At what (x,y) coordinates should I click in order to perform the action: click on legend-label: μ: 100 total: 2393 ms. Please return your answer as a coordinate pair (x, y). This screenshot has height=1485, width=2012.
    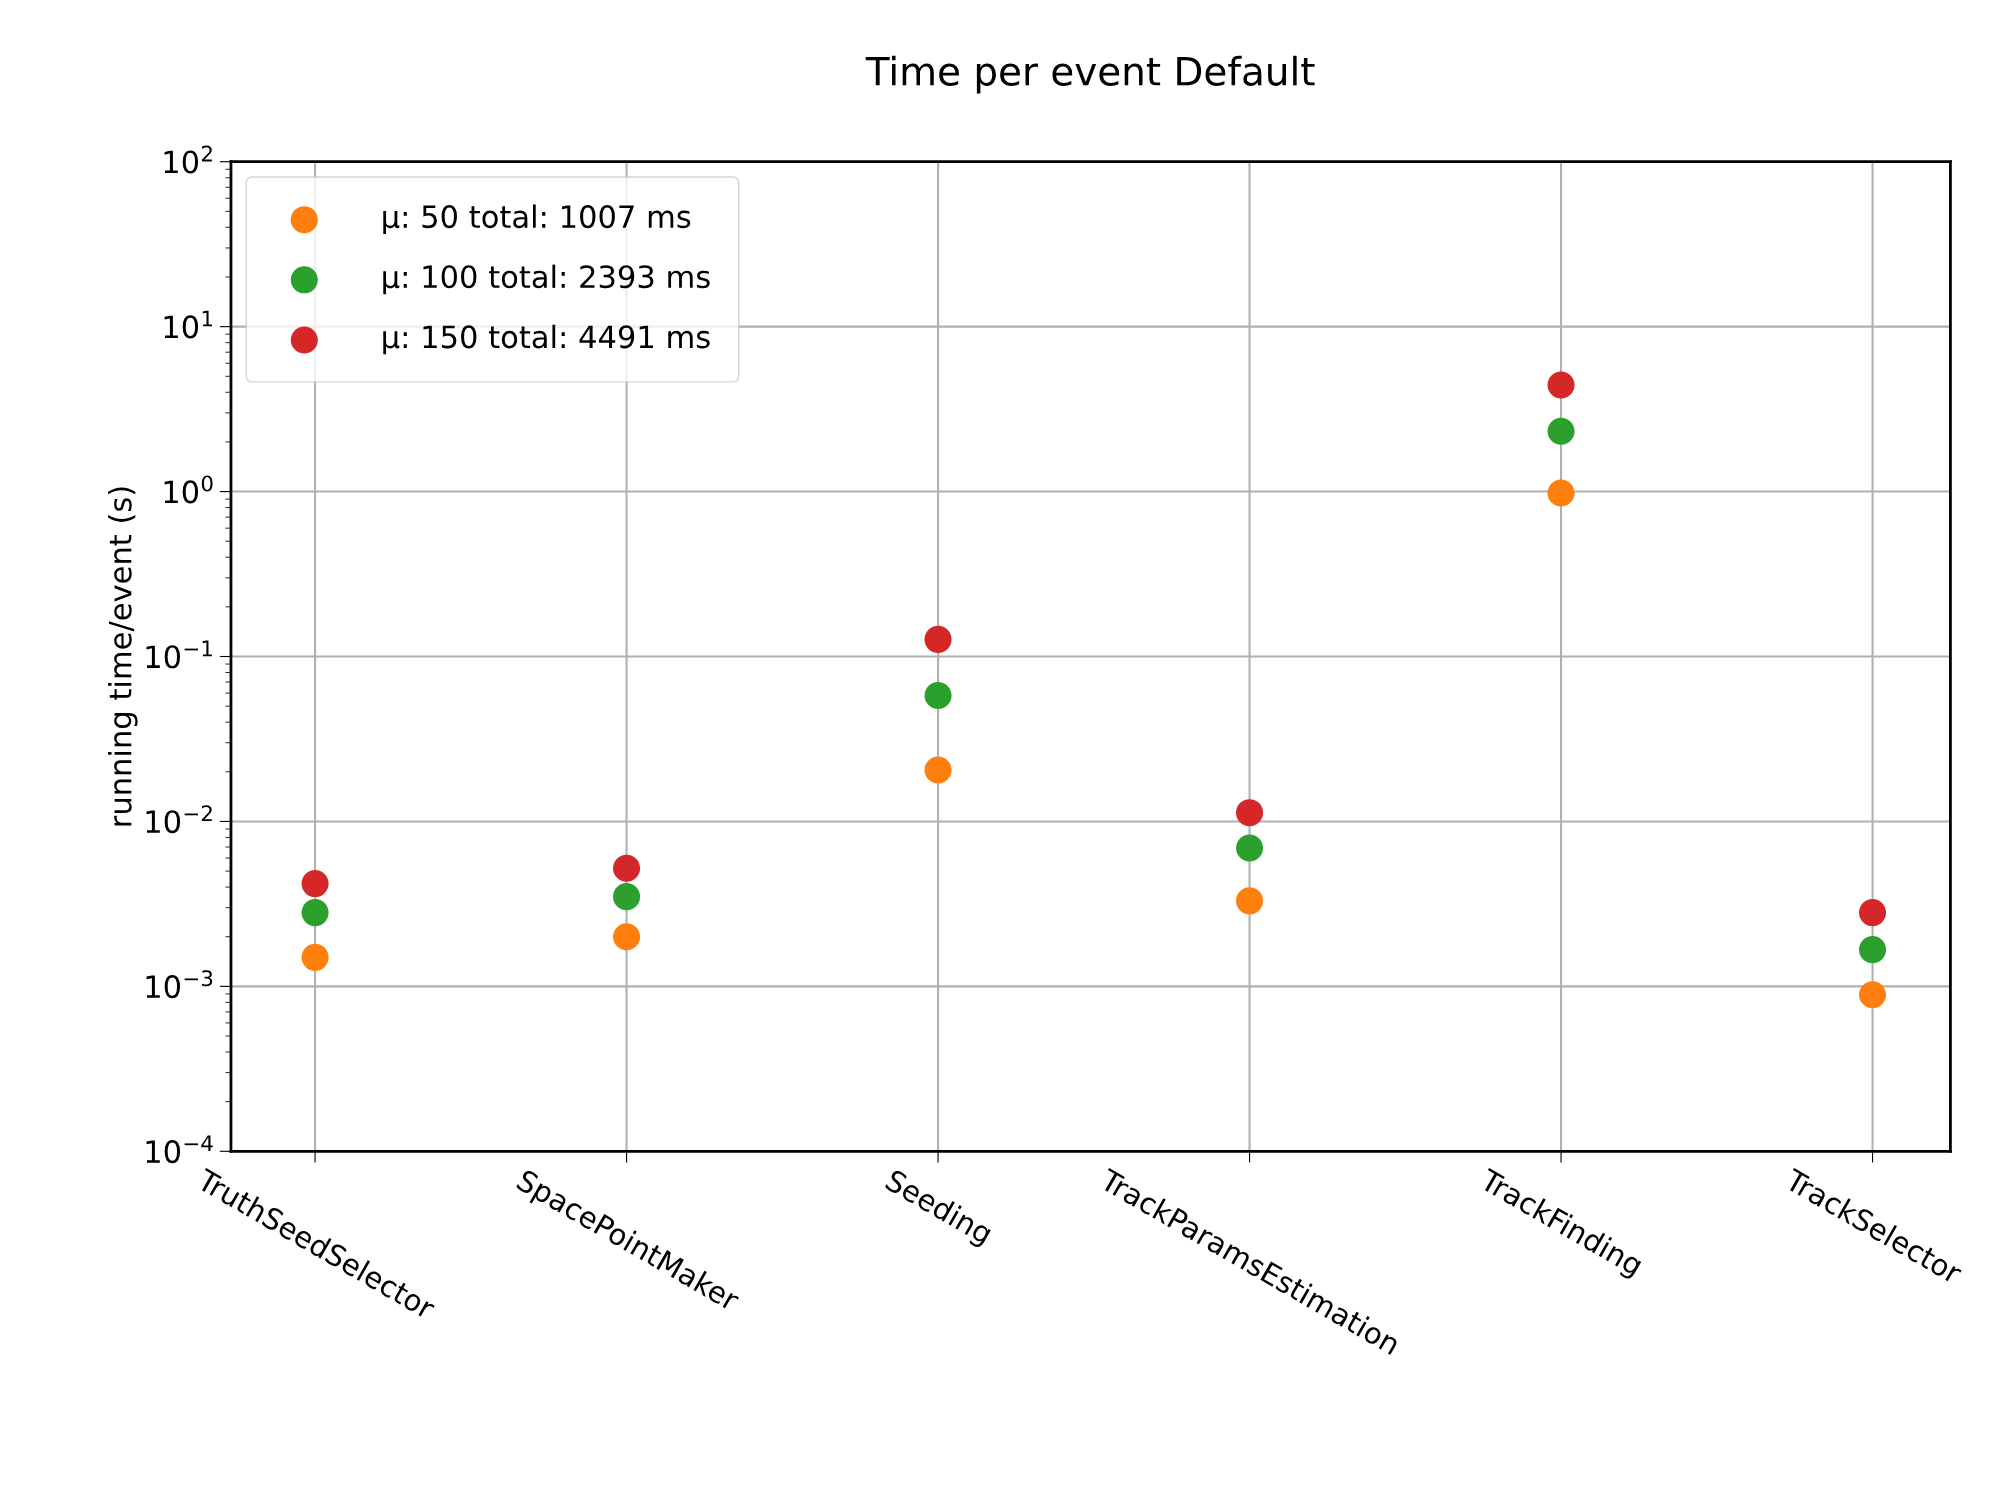
    Looking at the image, I should click on (546, 279).